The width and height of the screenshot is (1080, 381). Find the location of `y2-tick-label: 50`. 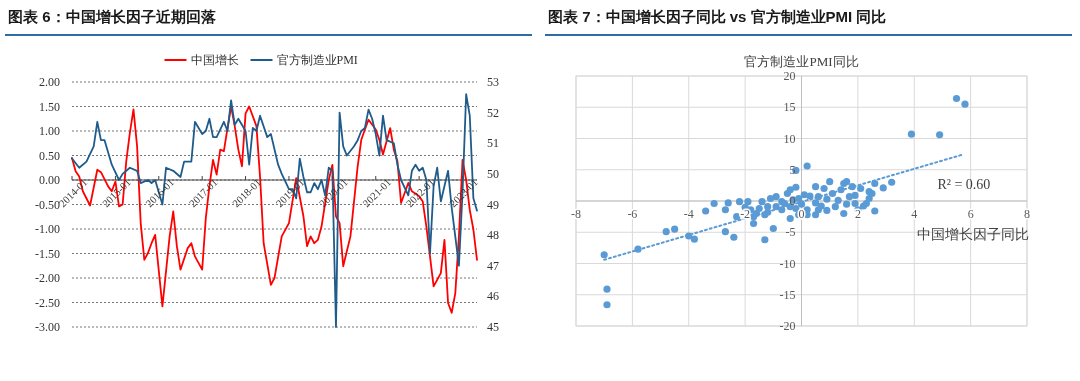

y2-tick-label: 50 is located at coordinates (493, 173).